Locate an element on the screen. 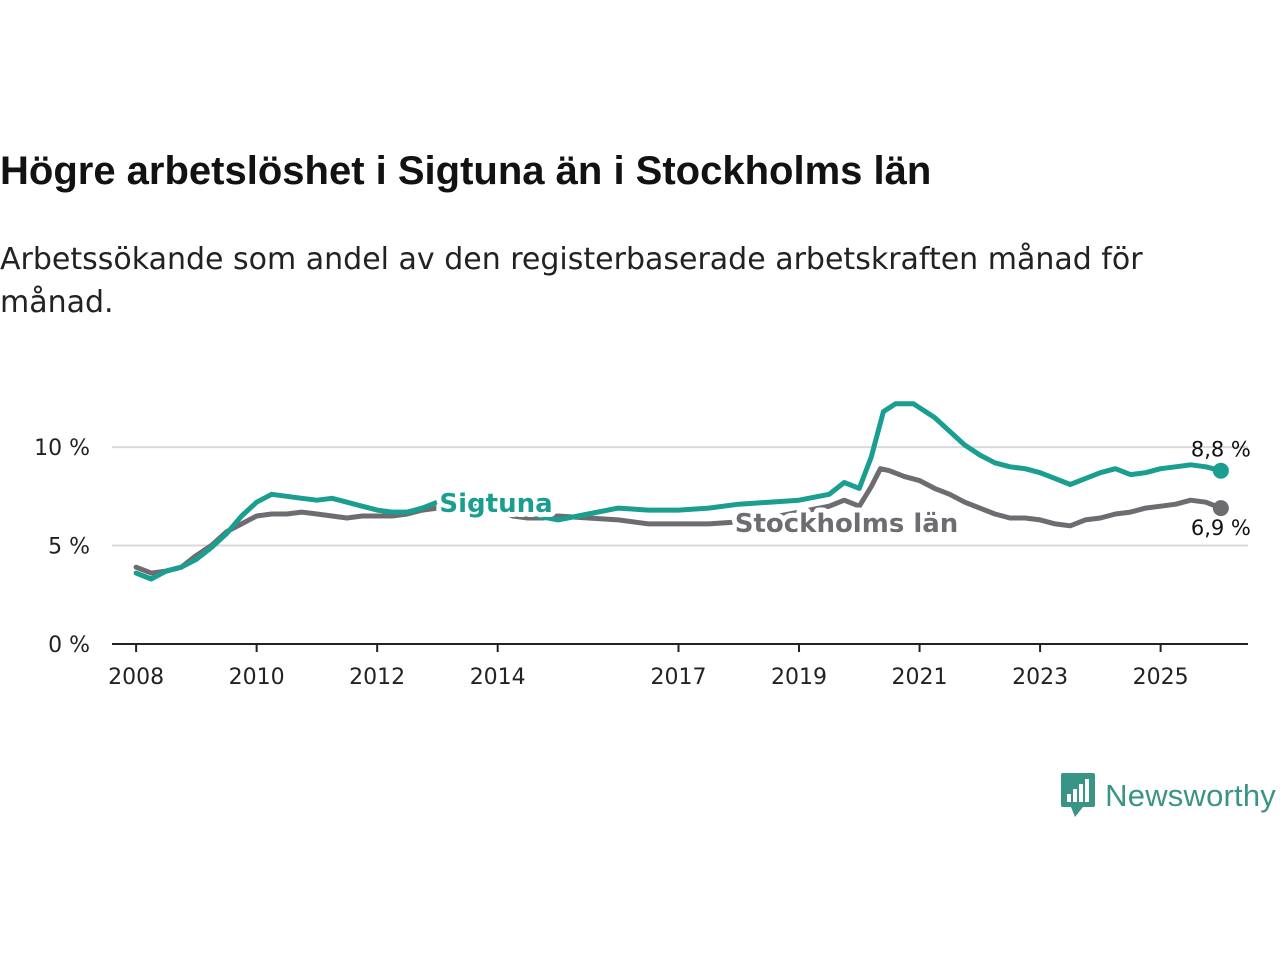 This screenshot has height=960, width=1280. x-tick-label: 2023 is located at coordinates (1040, 677).